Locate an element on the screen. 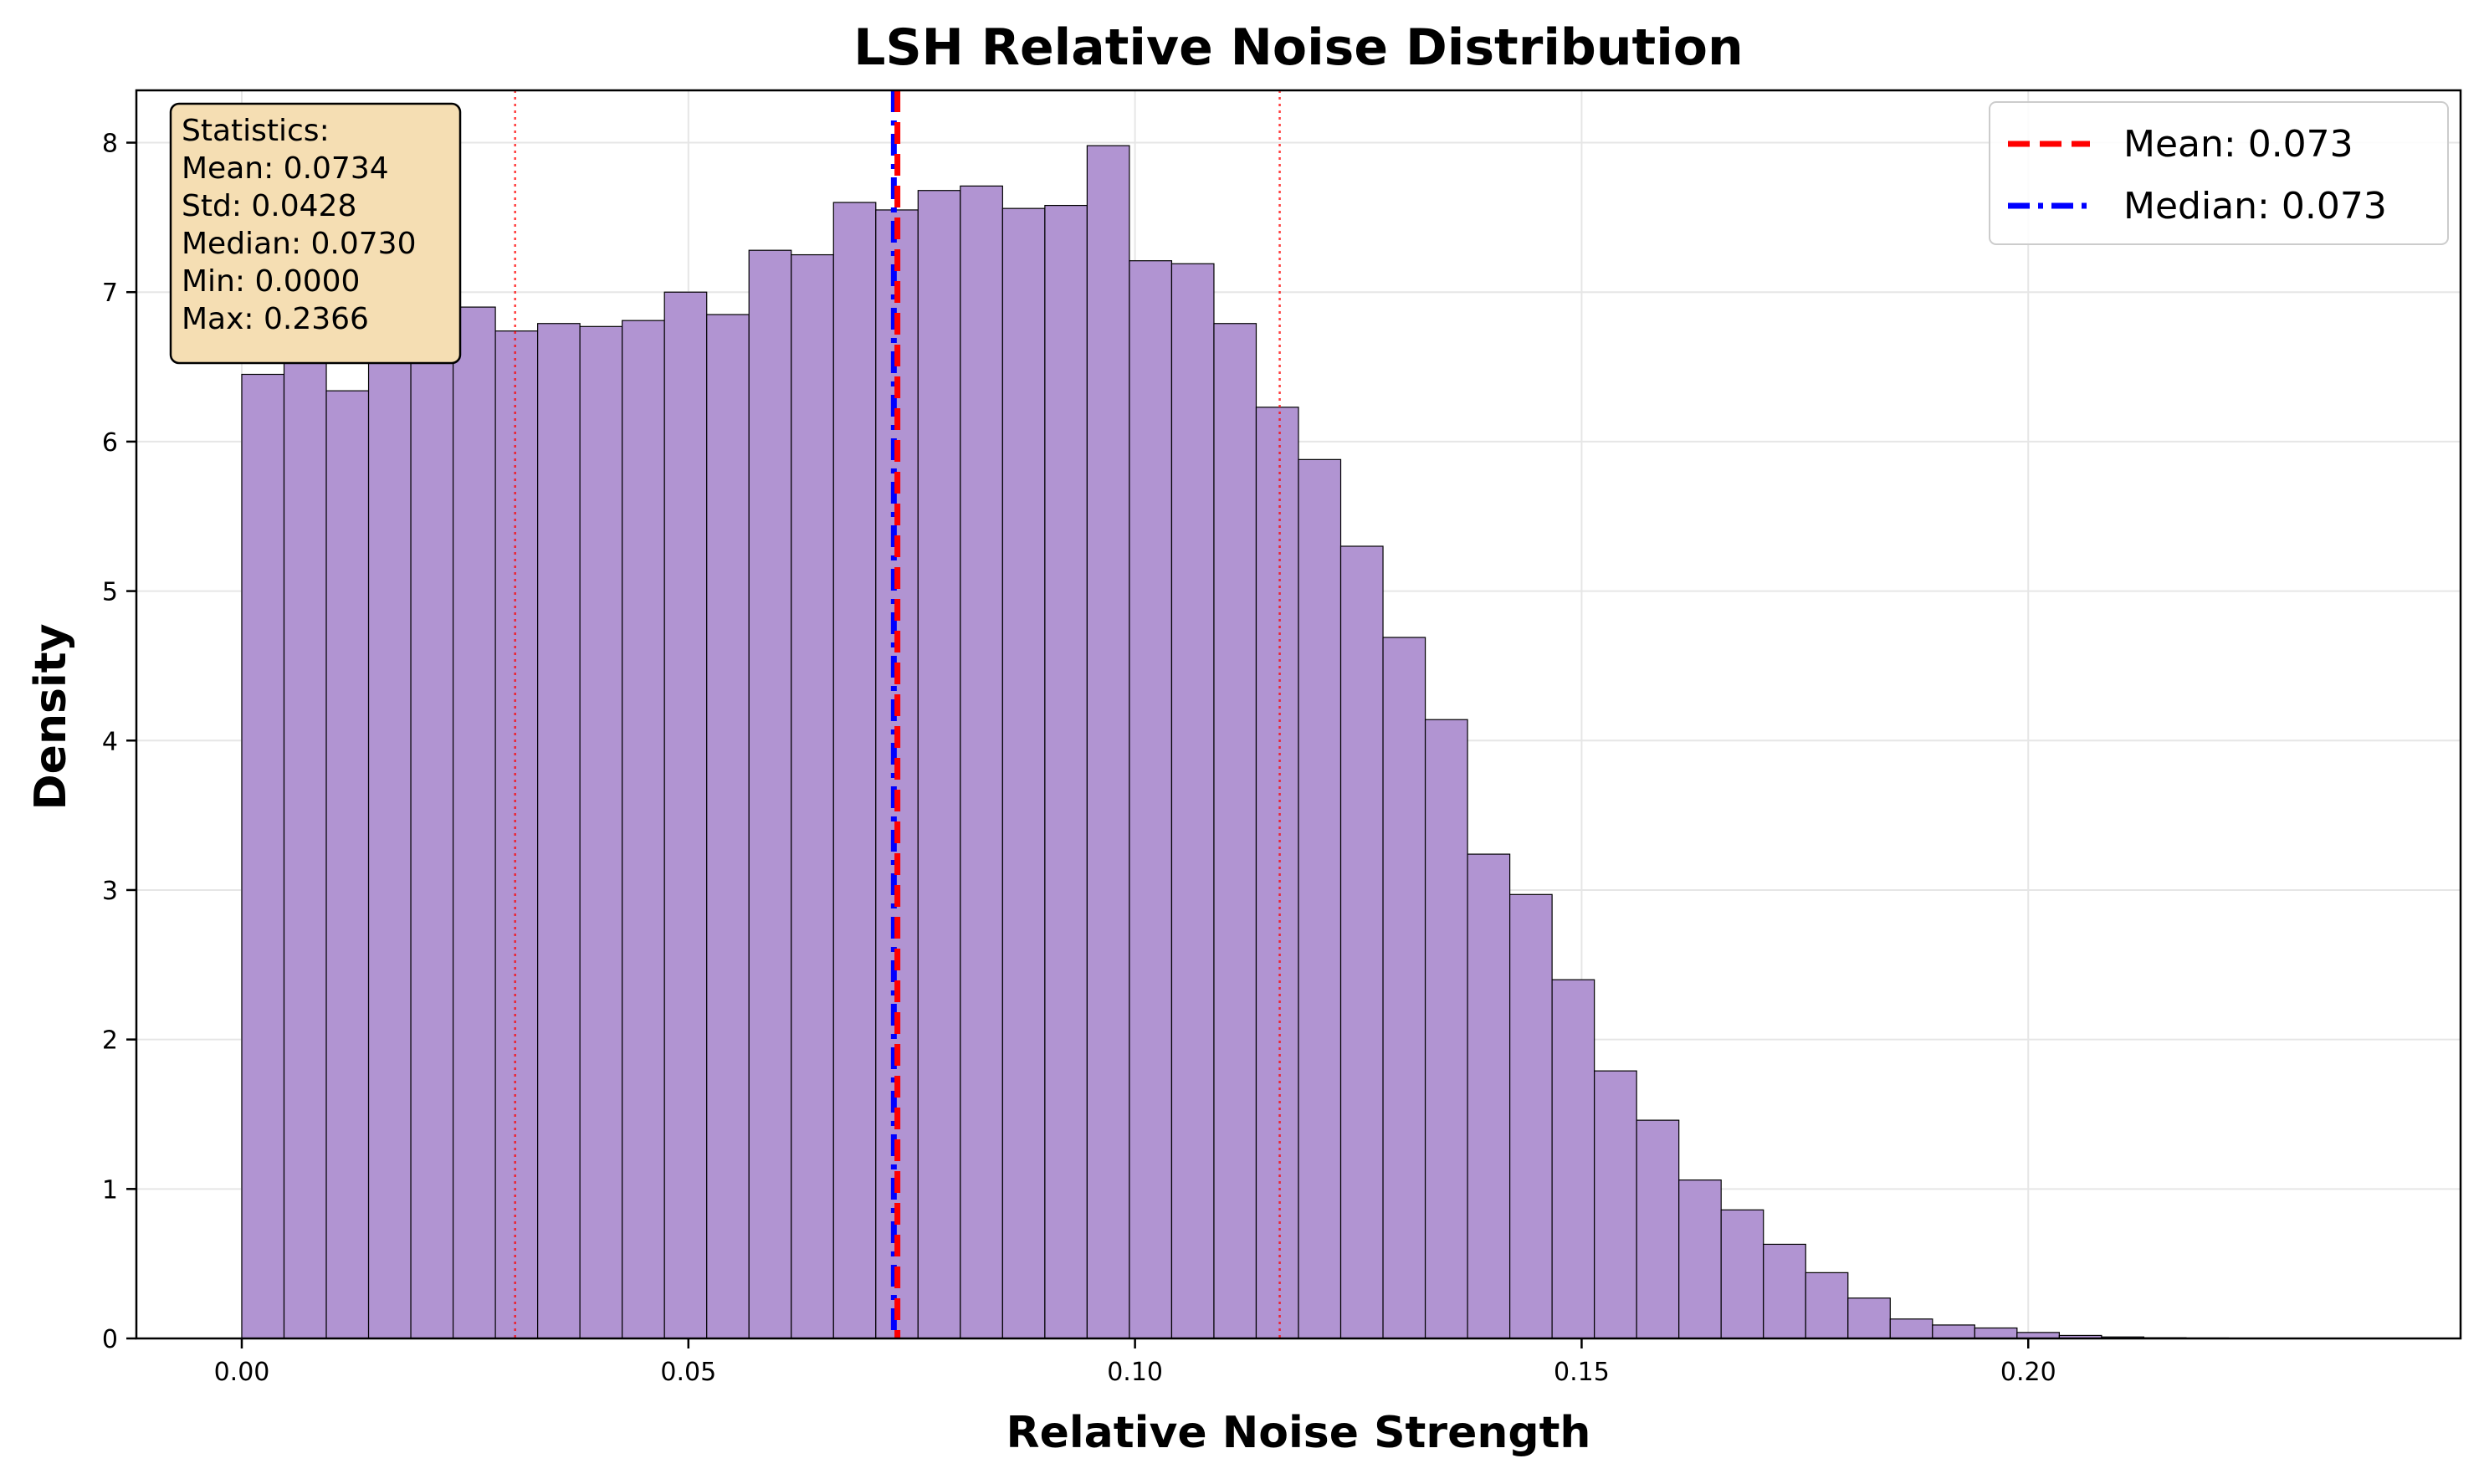  y-tick-label: 7 is located at coordinates (110, 293).